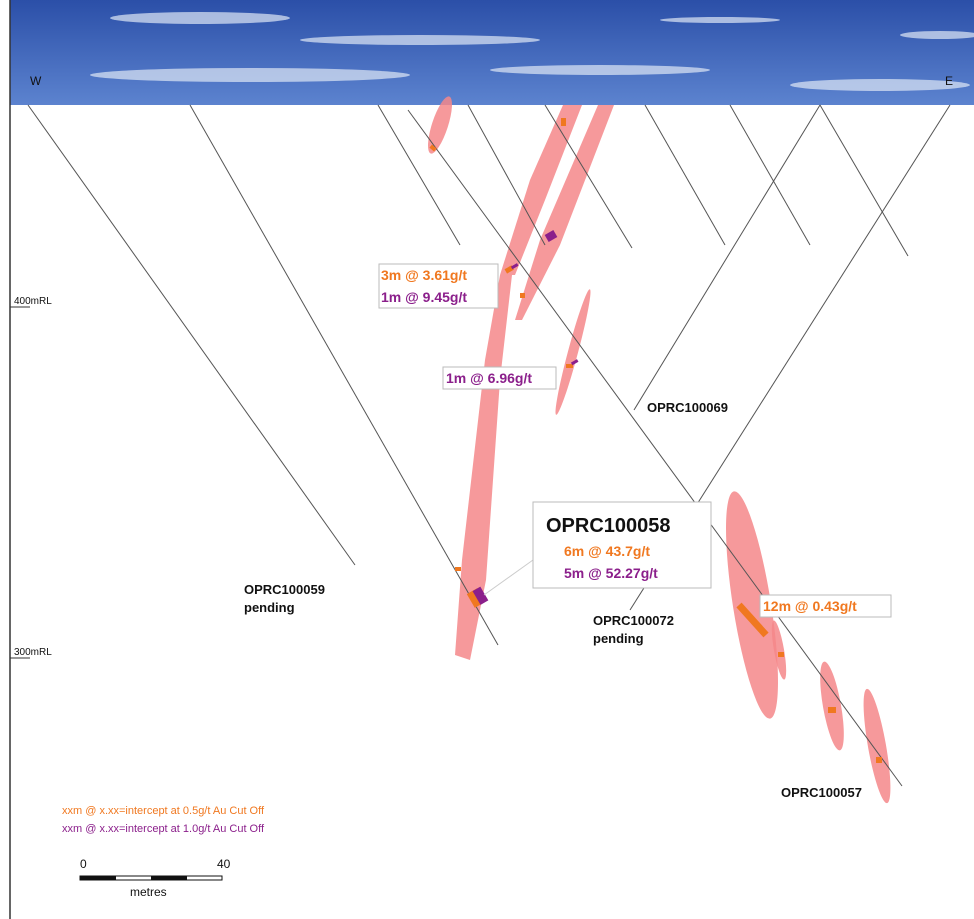  What do you see at coordinates (607, 551) in the screenshot?
I see `intercept-label: 6m @ 43.7g/t` at bounding box center [607, 551].